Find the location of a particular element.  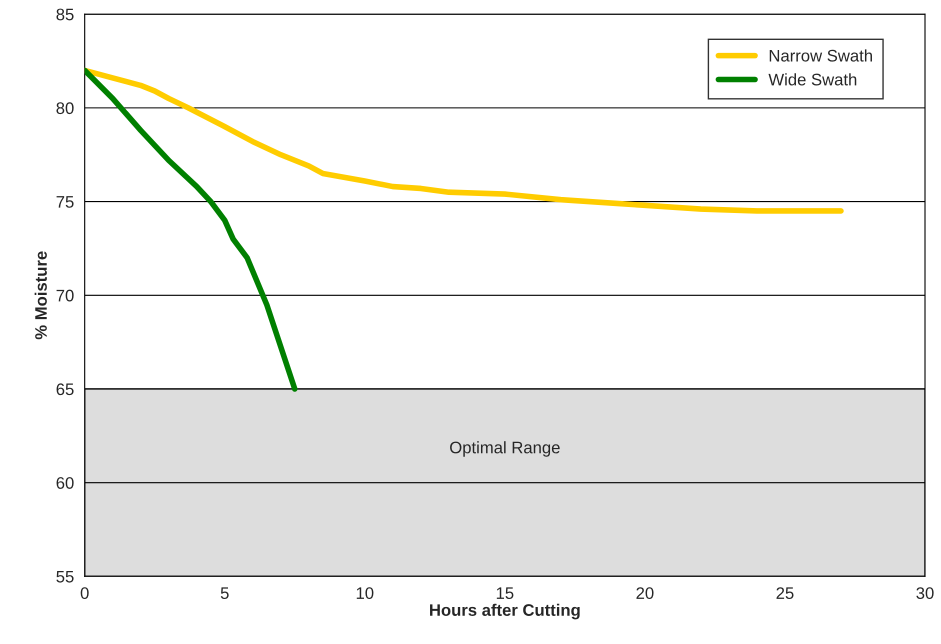

legend-label: Wide Swath is located at coordinates (812, 79).